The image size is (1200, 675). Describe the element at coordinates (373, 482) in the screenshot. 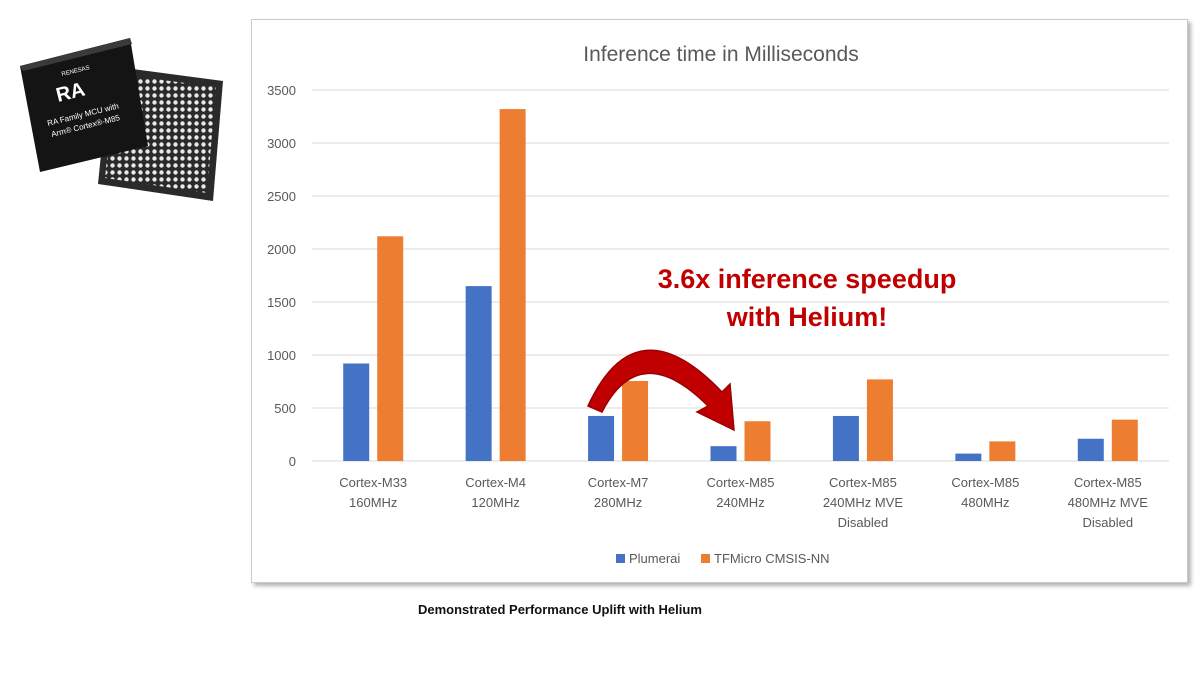

I see `x-tick-label: Cortex-M33` at that location.